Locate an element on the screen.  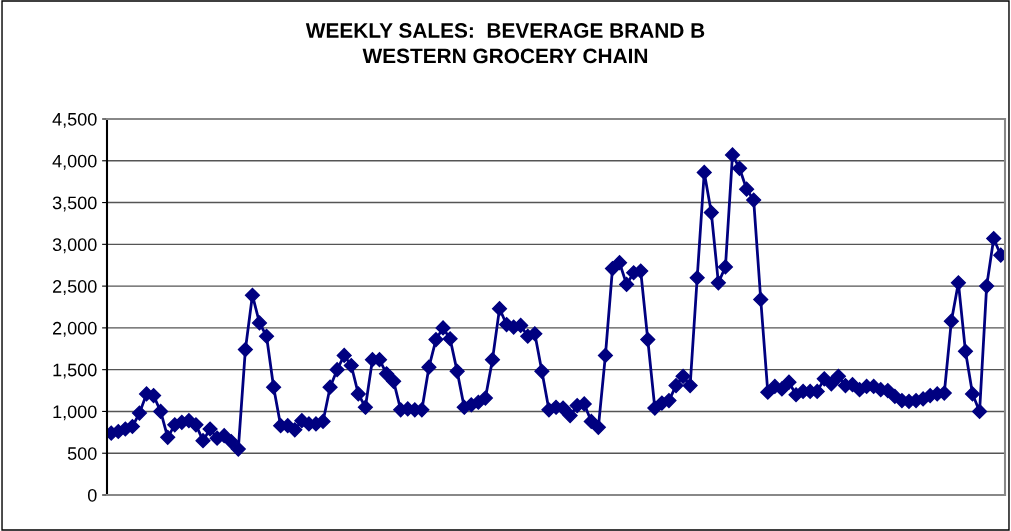
y-tick-label: 4,000 is located at coordinates (74, 162).